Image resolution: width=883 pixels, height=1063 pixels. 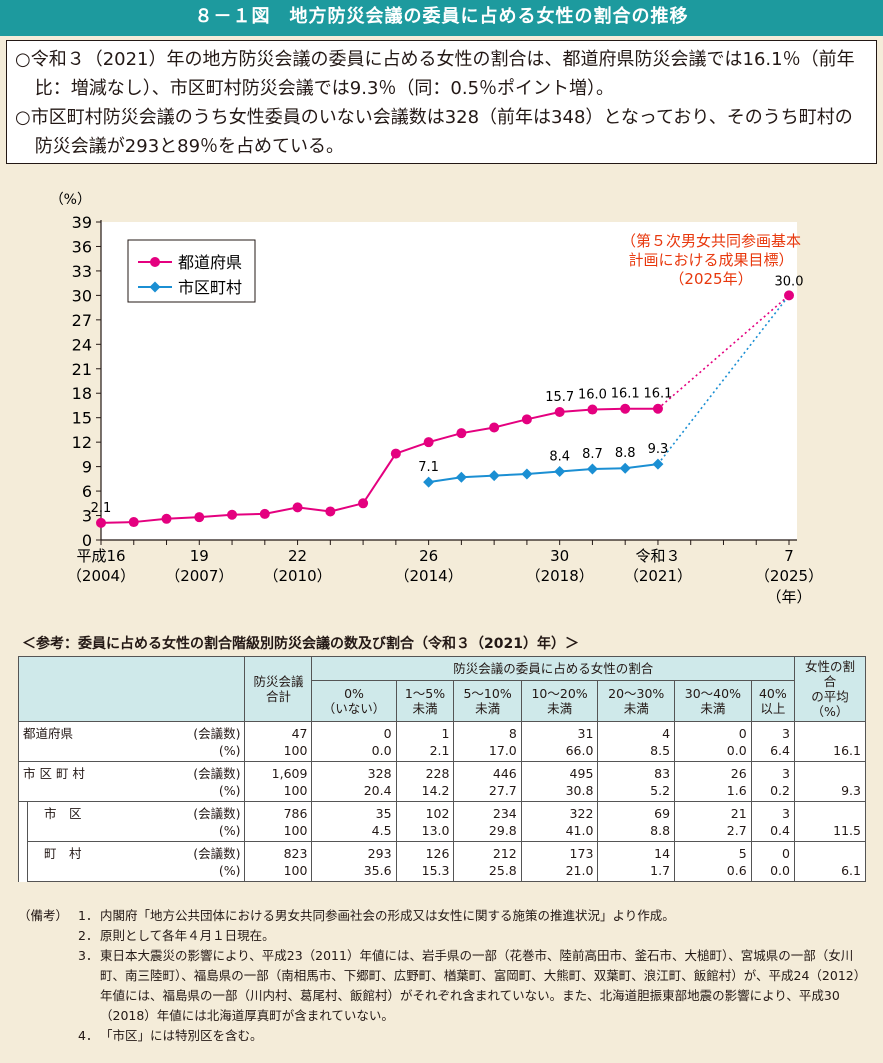 What do you see at coordinates (191, 271) in the screenshot?
I see `legend-box` at bounding box center [191, 271].